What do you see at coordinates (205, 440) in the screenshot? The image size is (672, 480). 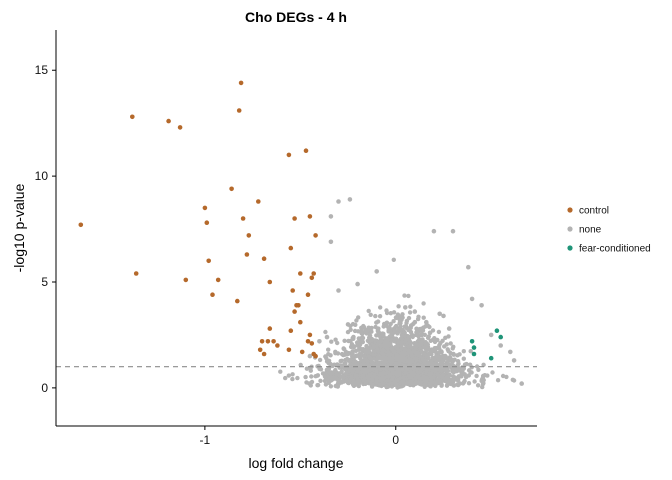 I see `x-tick-label: -1` at bounding box center [205, 440].